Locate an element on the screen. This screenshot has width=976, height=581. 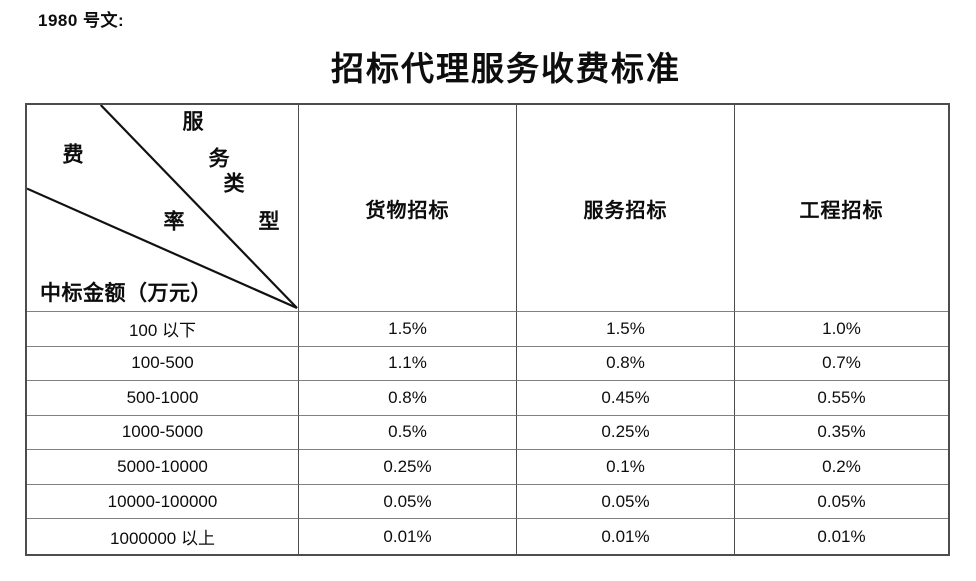
rate-value: 0.5% is located at coordinates (408, 433).